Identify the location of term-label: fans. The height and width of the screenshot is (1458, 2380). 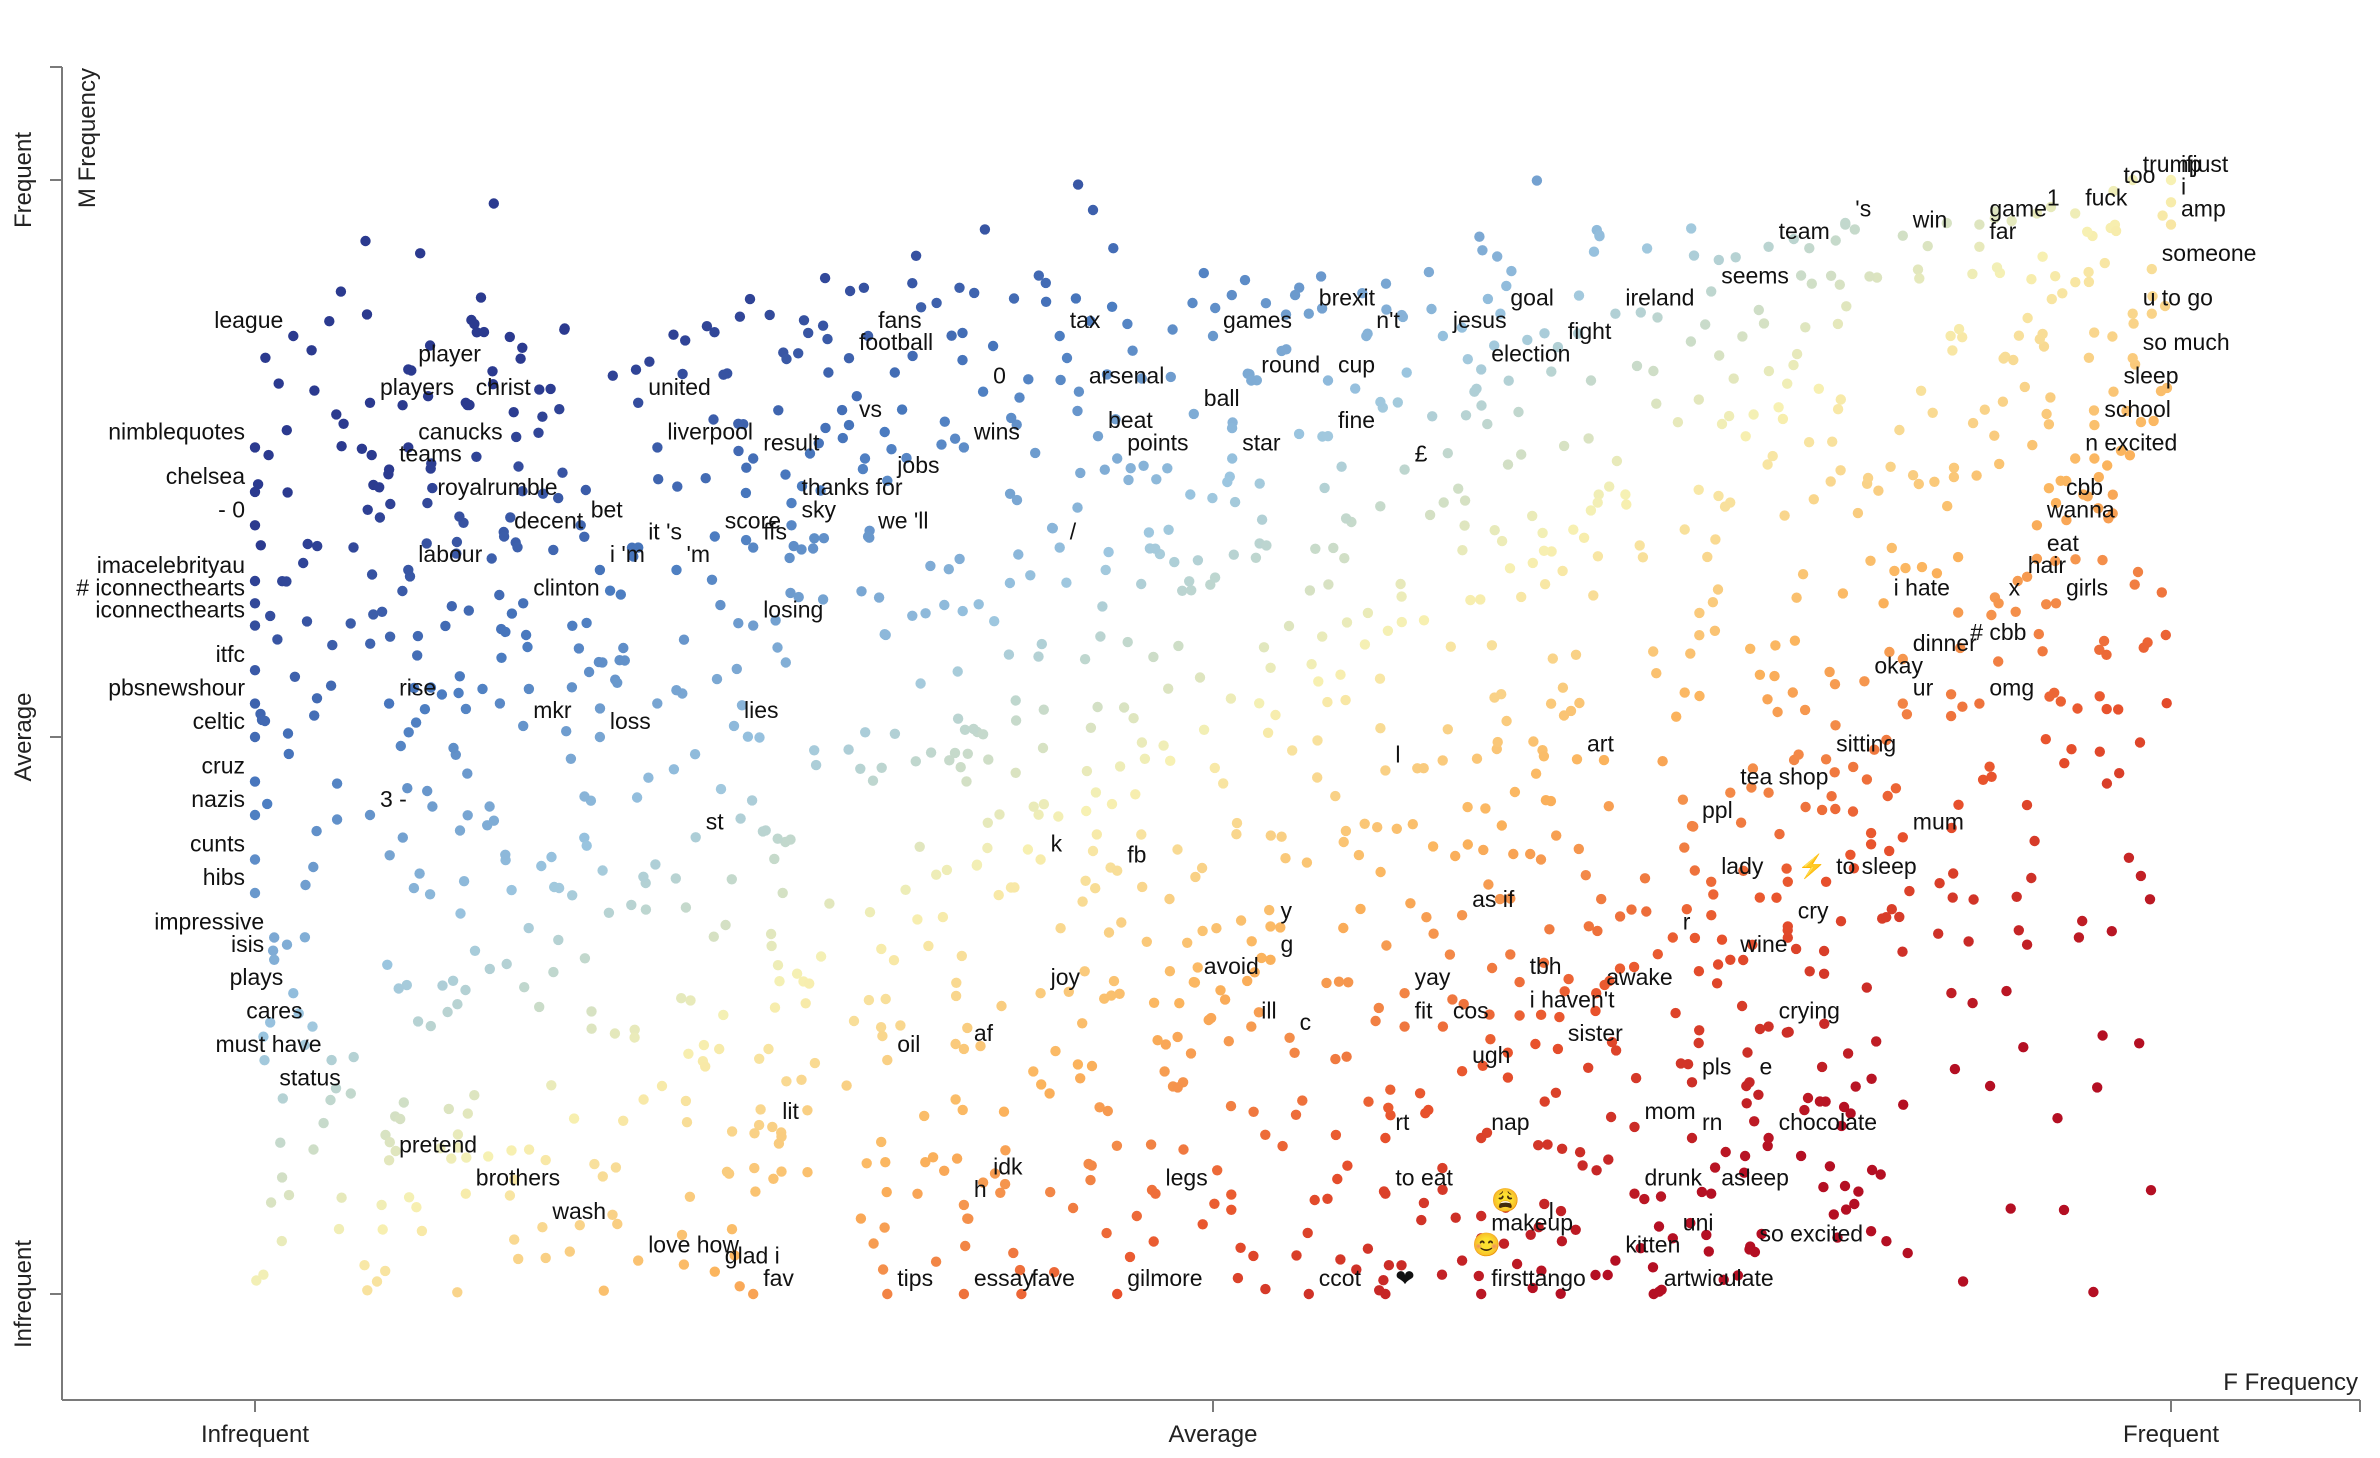
(899, 320).